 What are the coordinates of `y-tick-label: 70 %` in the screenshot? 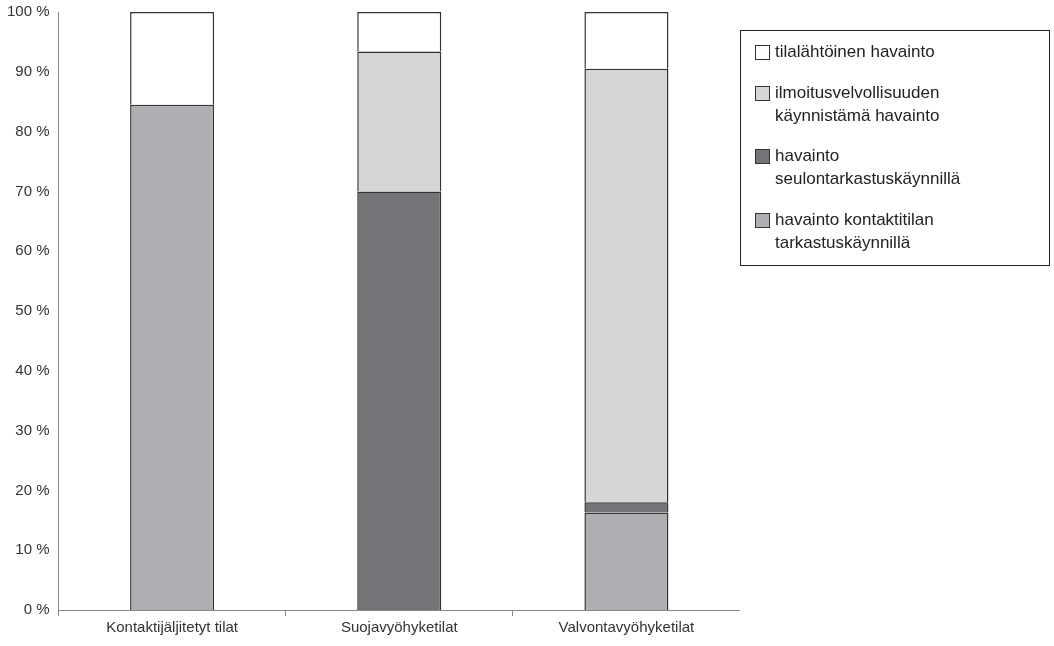 It's located at (32, 190).